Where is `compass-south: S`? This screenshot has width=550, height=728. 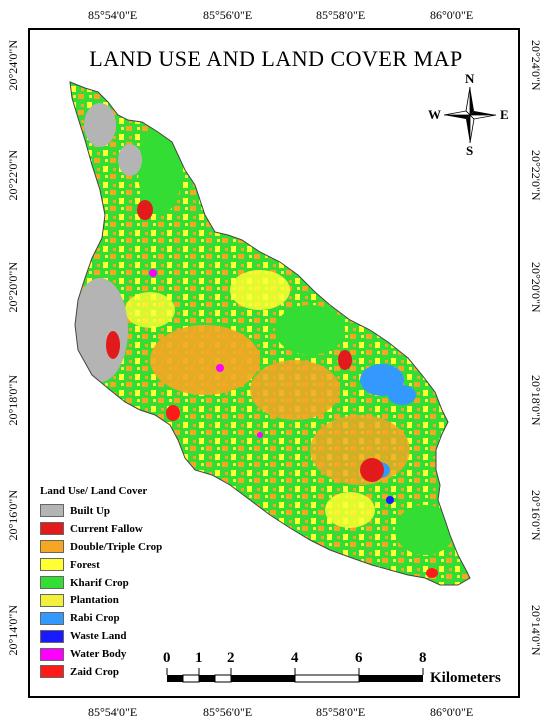 compass-south: S is located at coordinates (470, 150).